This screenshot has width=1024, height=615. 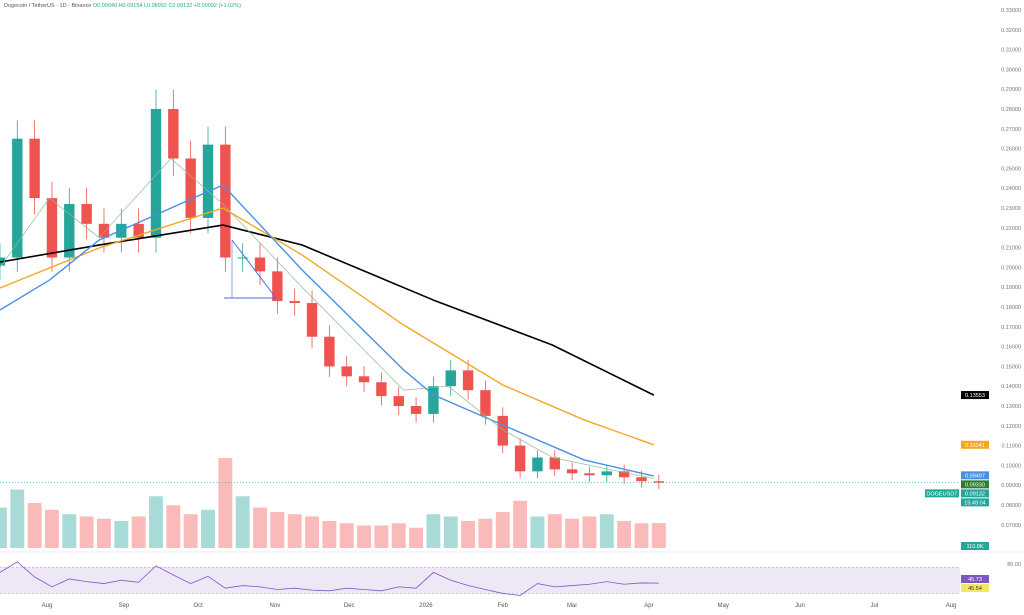 What do you see at coordinates (105, 6) in the screenshot?
I see `ohlc-open: O0.09040` at bounding box center [105, 6].